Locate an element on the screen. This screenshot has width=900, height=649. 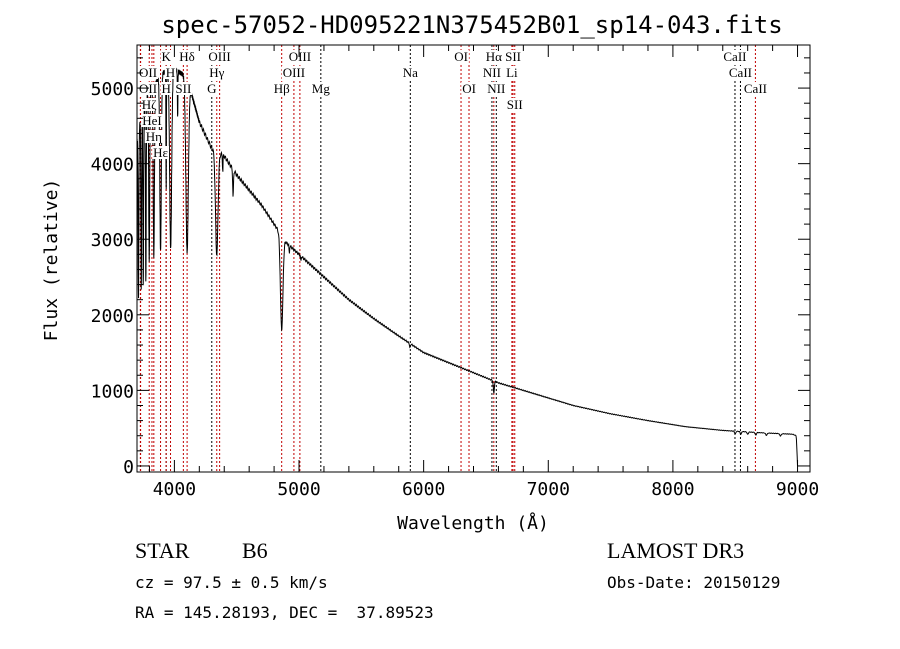
y-tick-label: 4000 is located at coordinates (112, 165).